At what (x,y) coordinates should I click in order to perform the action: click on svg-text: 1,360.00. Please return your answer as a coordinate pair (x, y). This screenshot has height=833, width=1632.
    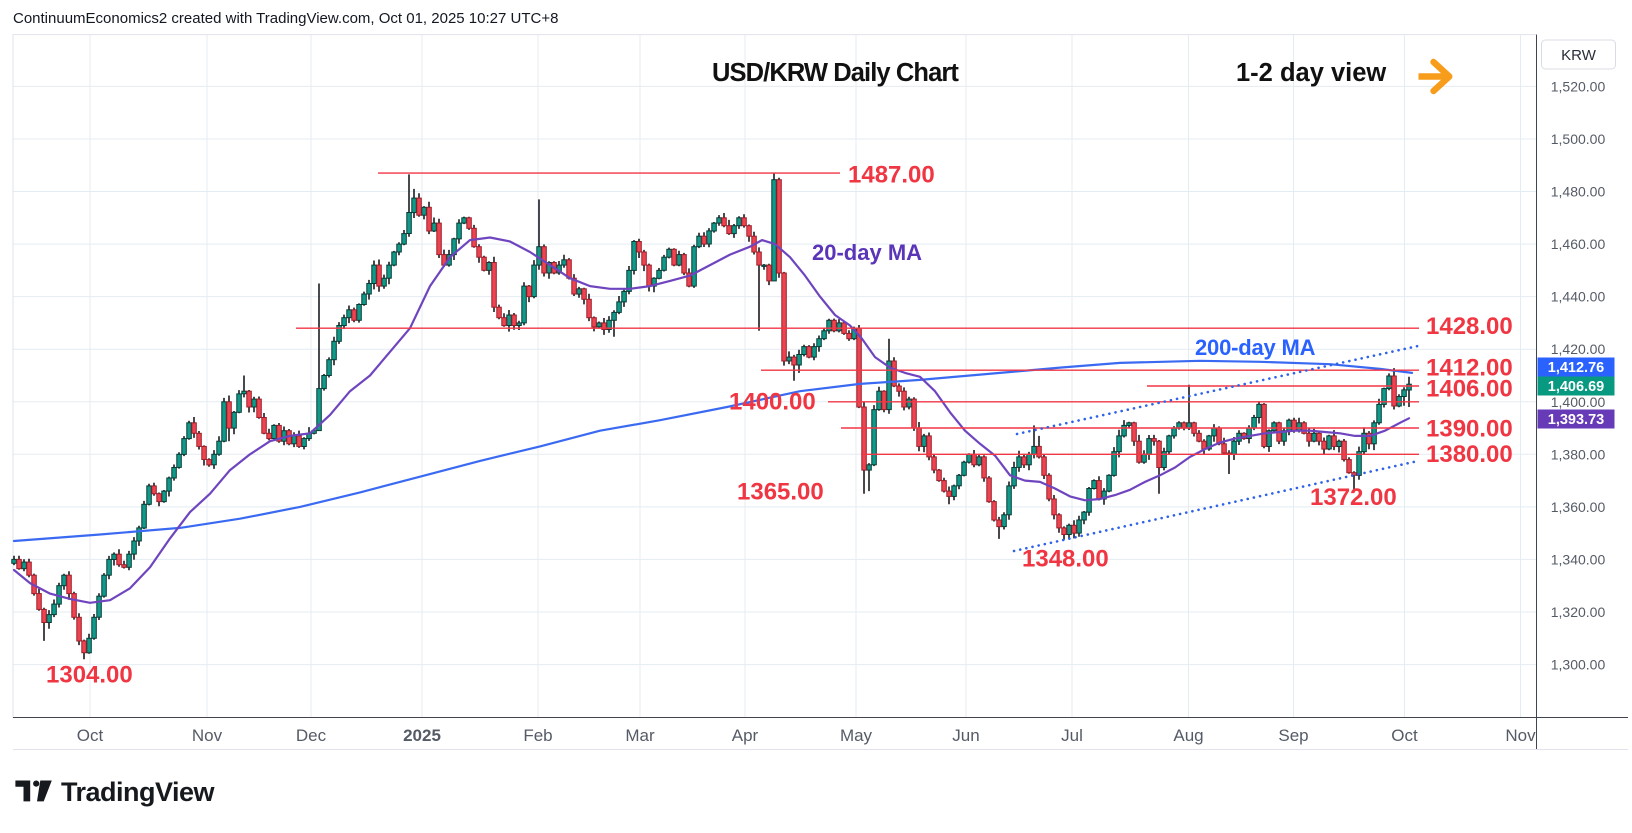
    Looking at the image, I should click on (1578, 507).